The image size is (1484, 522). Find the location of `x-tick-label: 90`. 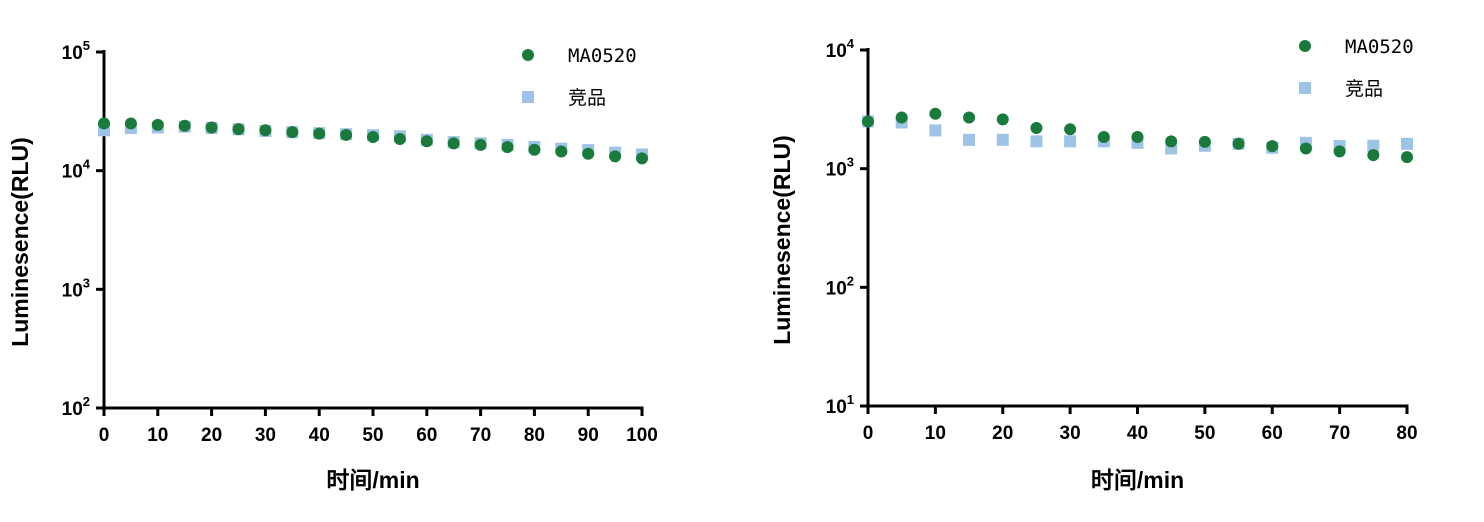

x-tick-label: 90 is located at coordinates (588, 435).